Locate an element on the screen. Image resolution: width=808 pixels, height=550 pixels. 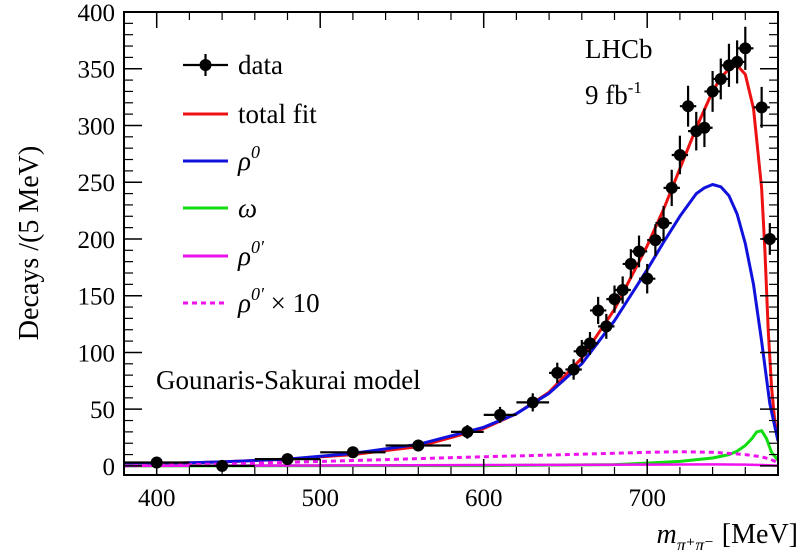
legend-item-omega: ω is located at coordinates (220, 208).